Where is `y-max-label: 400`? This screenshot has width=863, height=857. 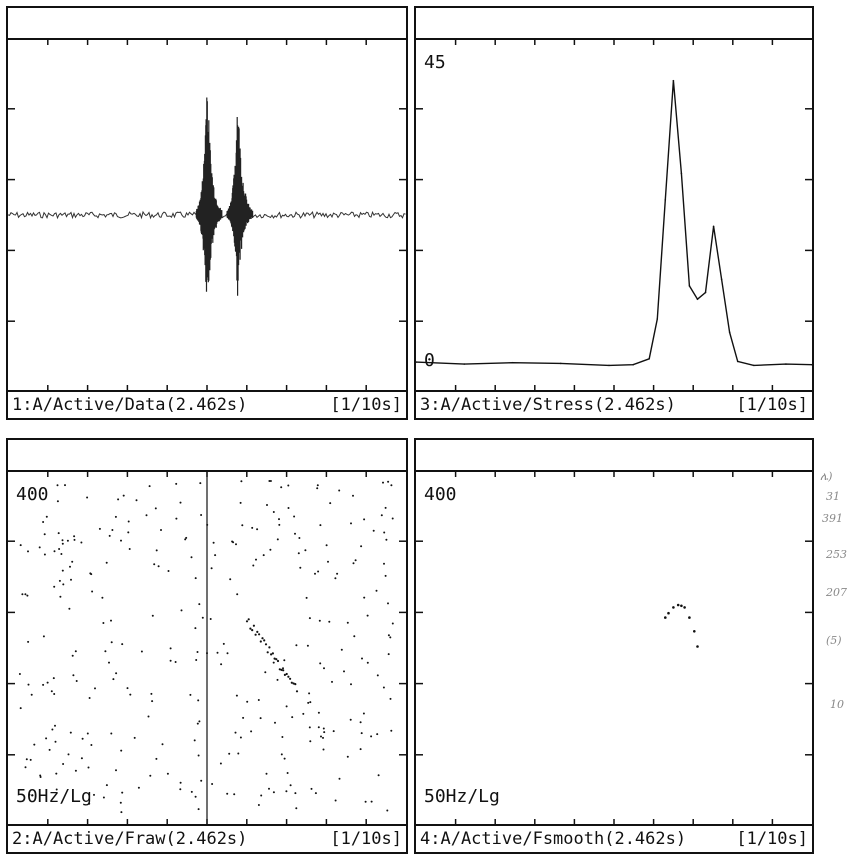 y-max-label: 400 is located at coordinates (32, 494).